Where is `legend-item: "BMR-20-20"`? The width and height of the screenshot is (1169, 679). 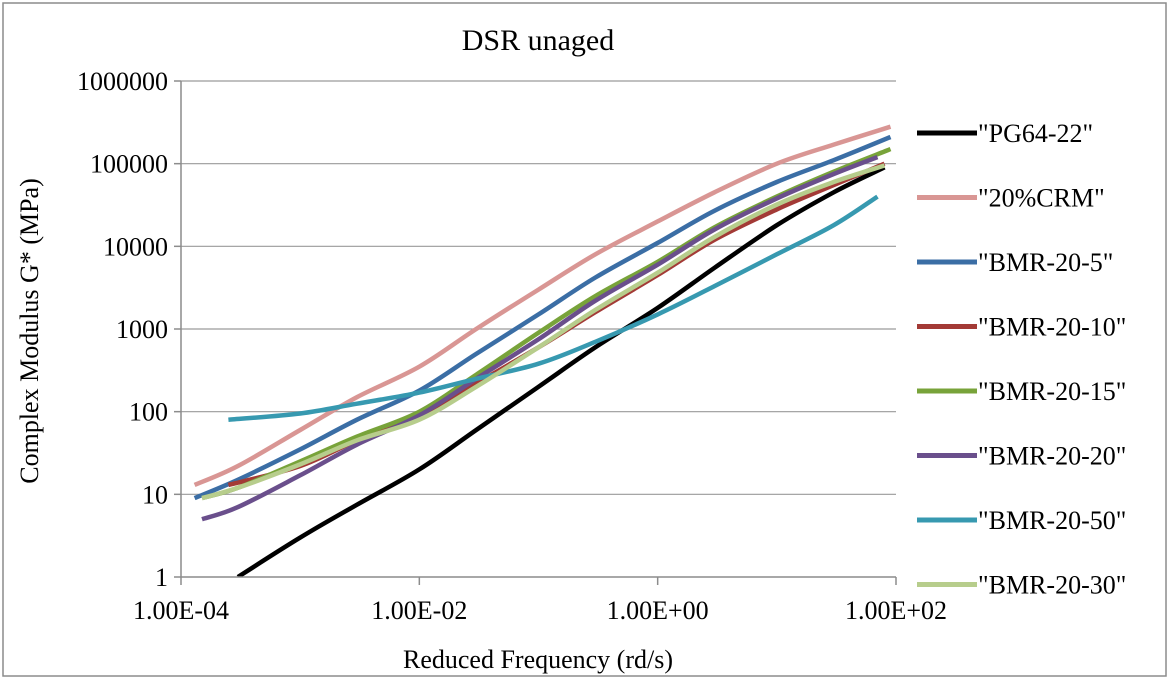 legend-item: "BMR-20-20" is located at coordinates (1021, 456).